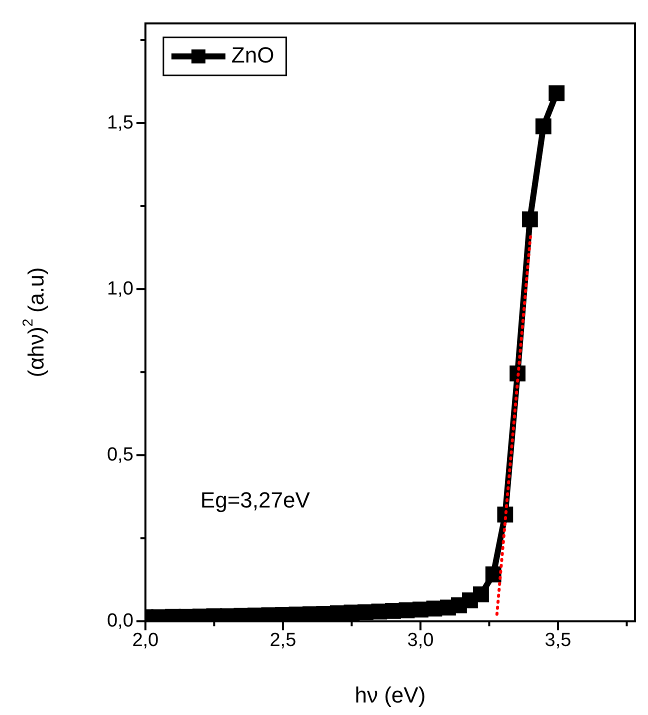 This screenshot has width=648, height=715. What do you see at coordinates (420, 640) in the screenshot?
I see `x-tick-label: 3,0` at bounding box center [420, 640].